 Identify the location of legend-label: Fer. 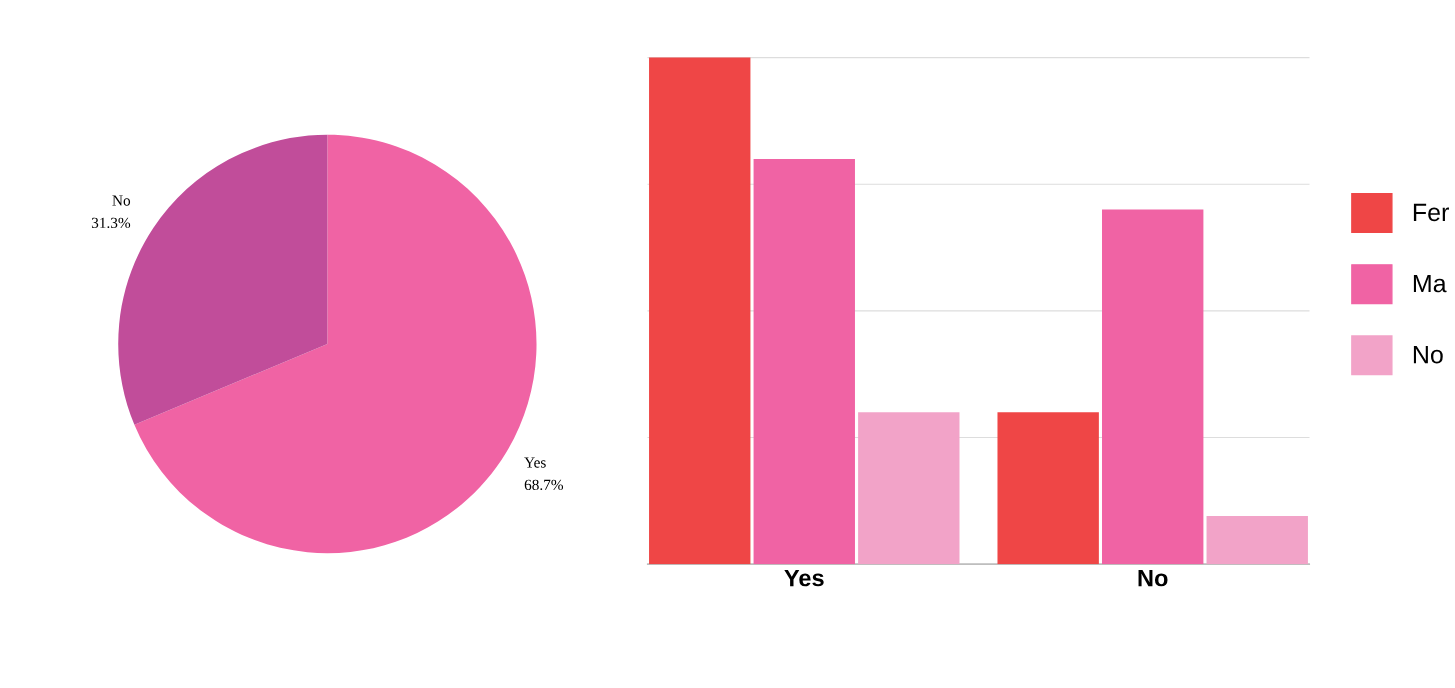
(1431, 212).